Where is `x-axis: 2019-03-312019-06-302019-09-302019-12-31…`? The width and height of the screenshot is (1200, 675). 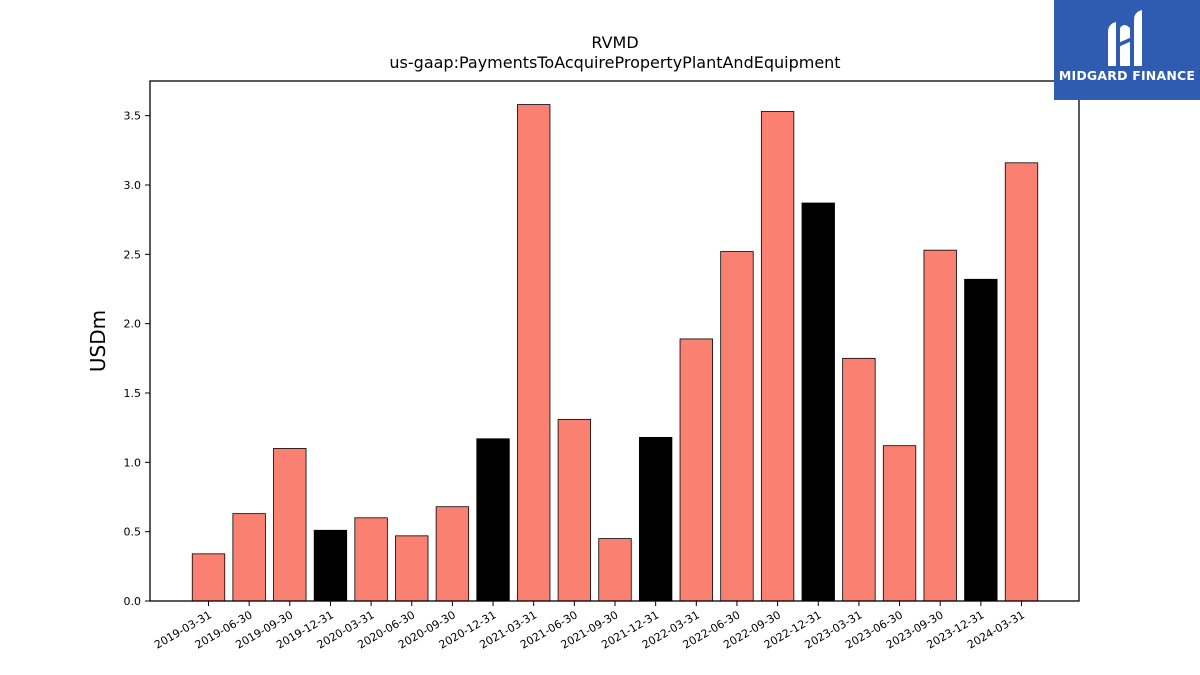 x-axis: 2019-03-312019-06-302019-09-302019-12-31… is located at coordinates (589, 626).